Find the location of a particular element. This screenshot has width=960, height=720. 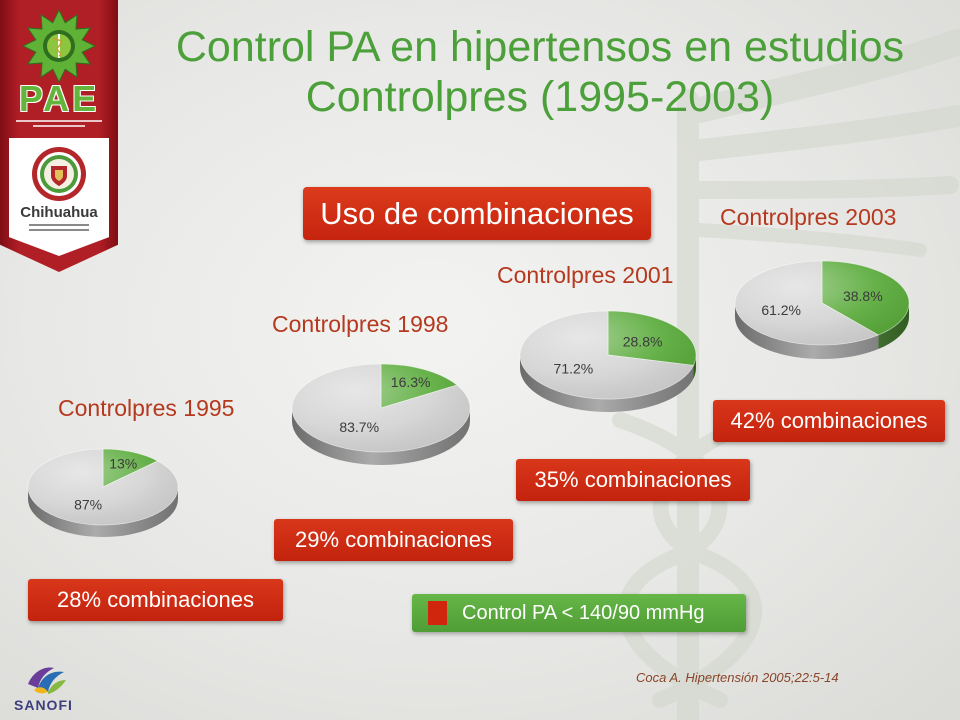

pie-1998-highlight is located at coordinates (381, 408).